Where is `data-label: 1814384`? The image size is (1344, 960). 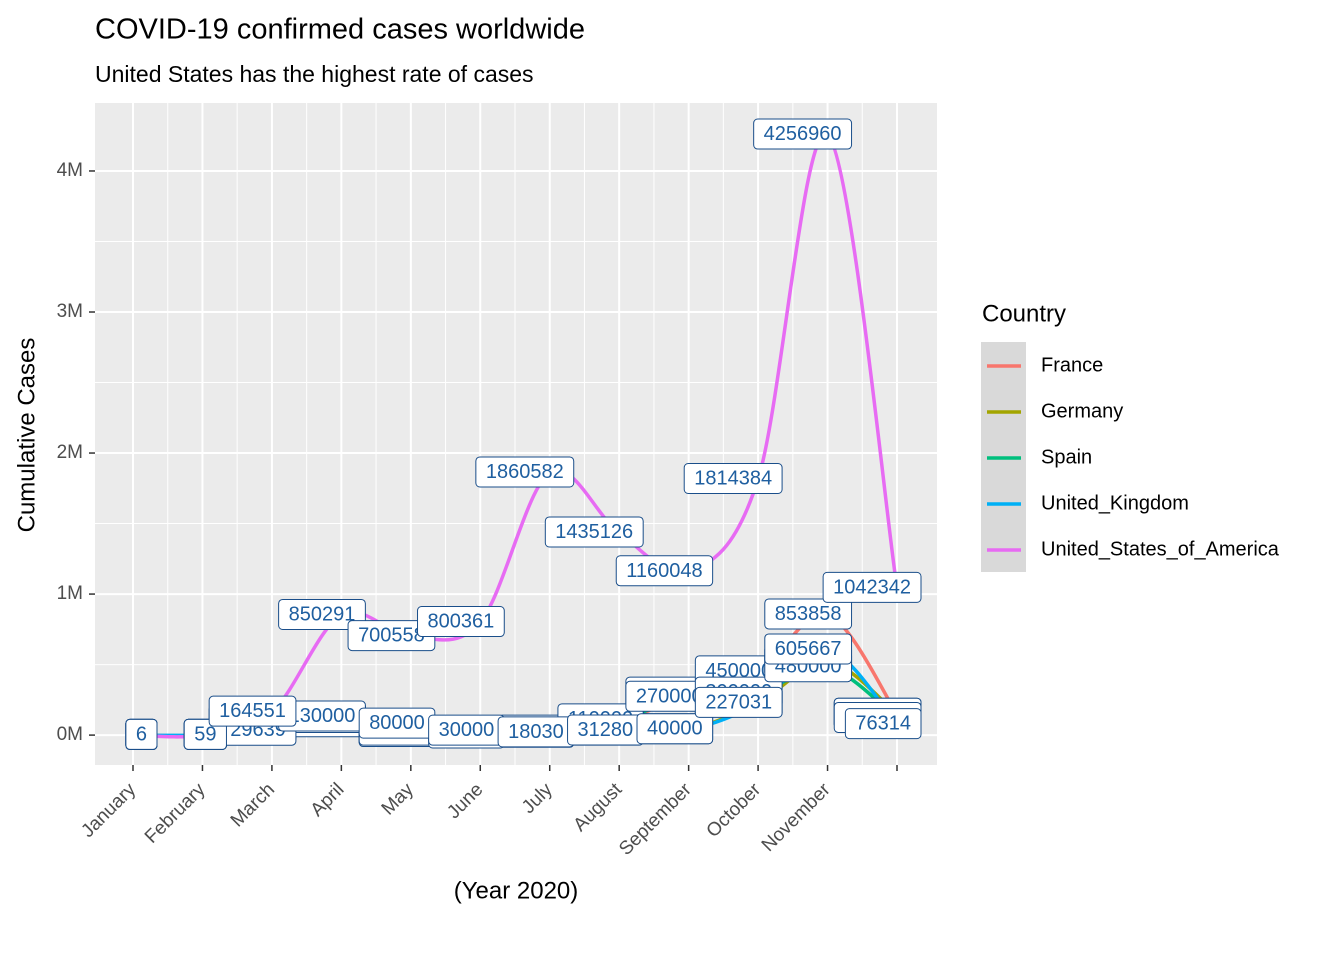
data-label: 1814384 is located at coordinates (733, 478).